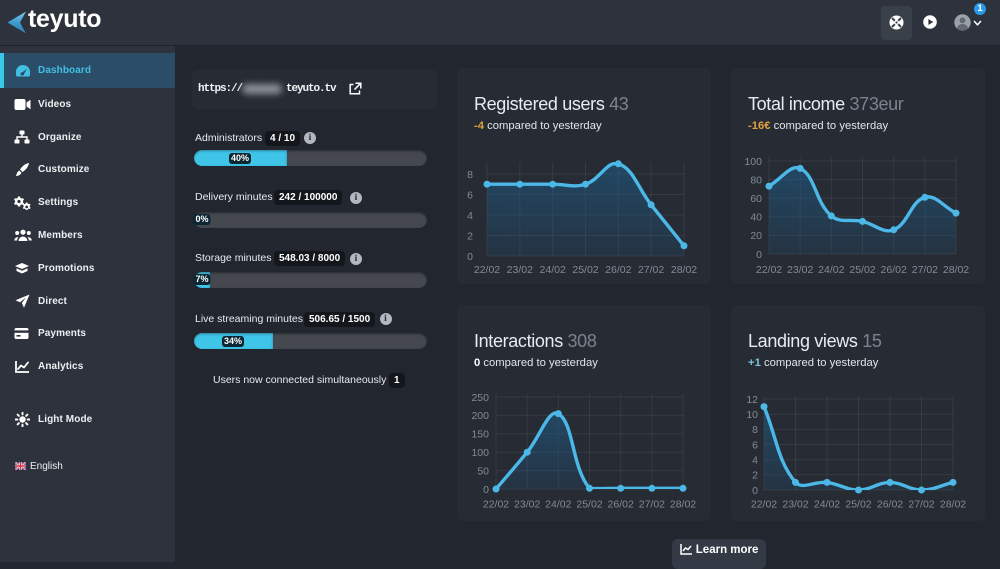  What do you see at coordinates (483, 471) in the screenshot?
I see `svg-text: 50` at bounding box center [483, 471].